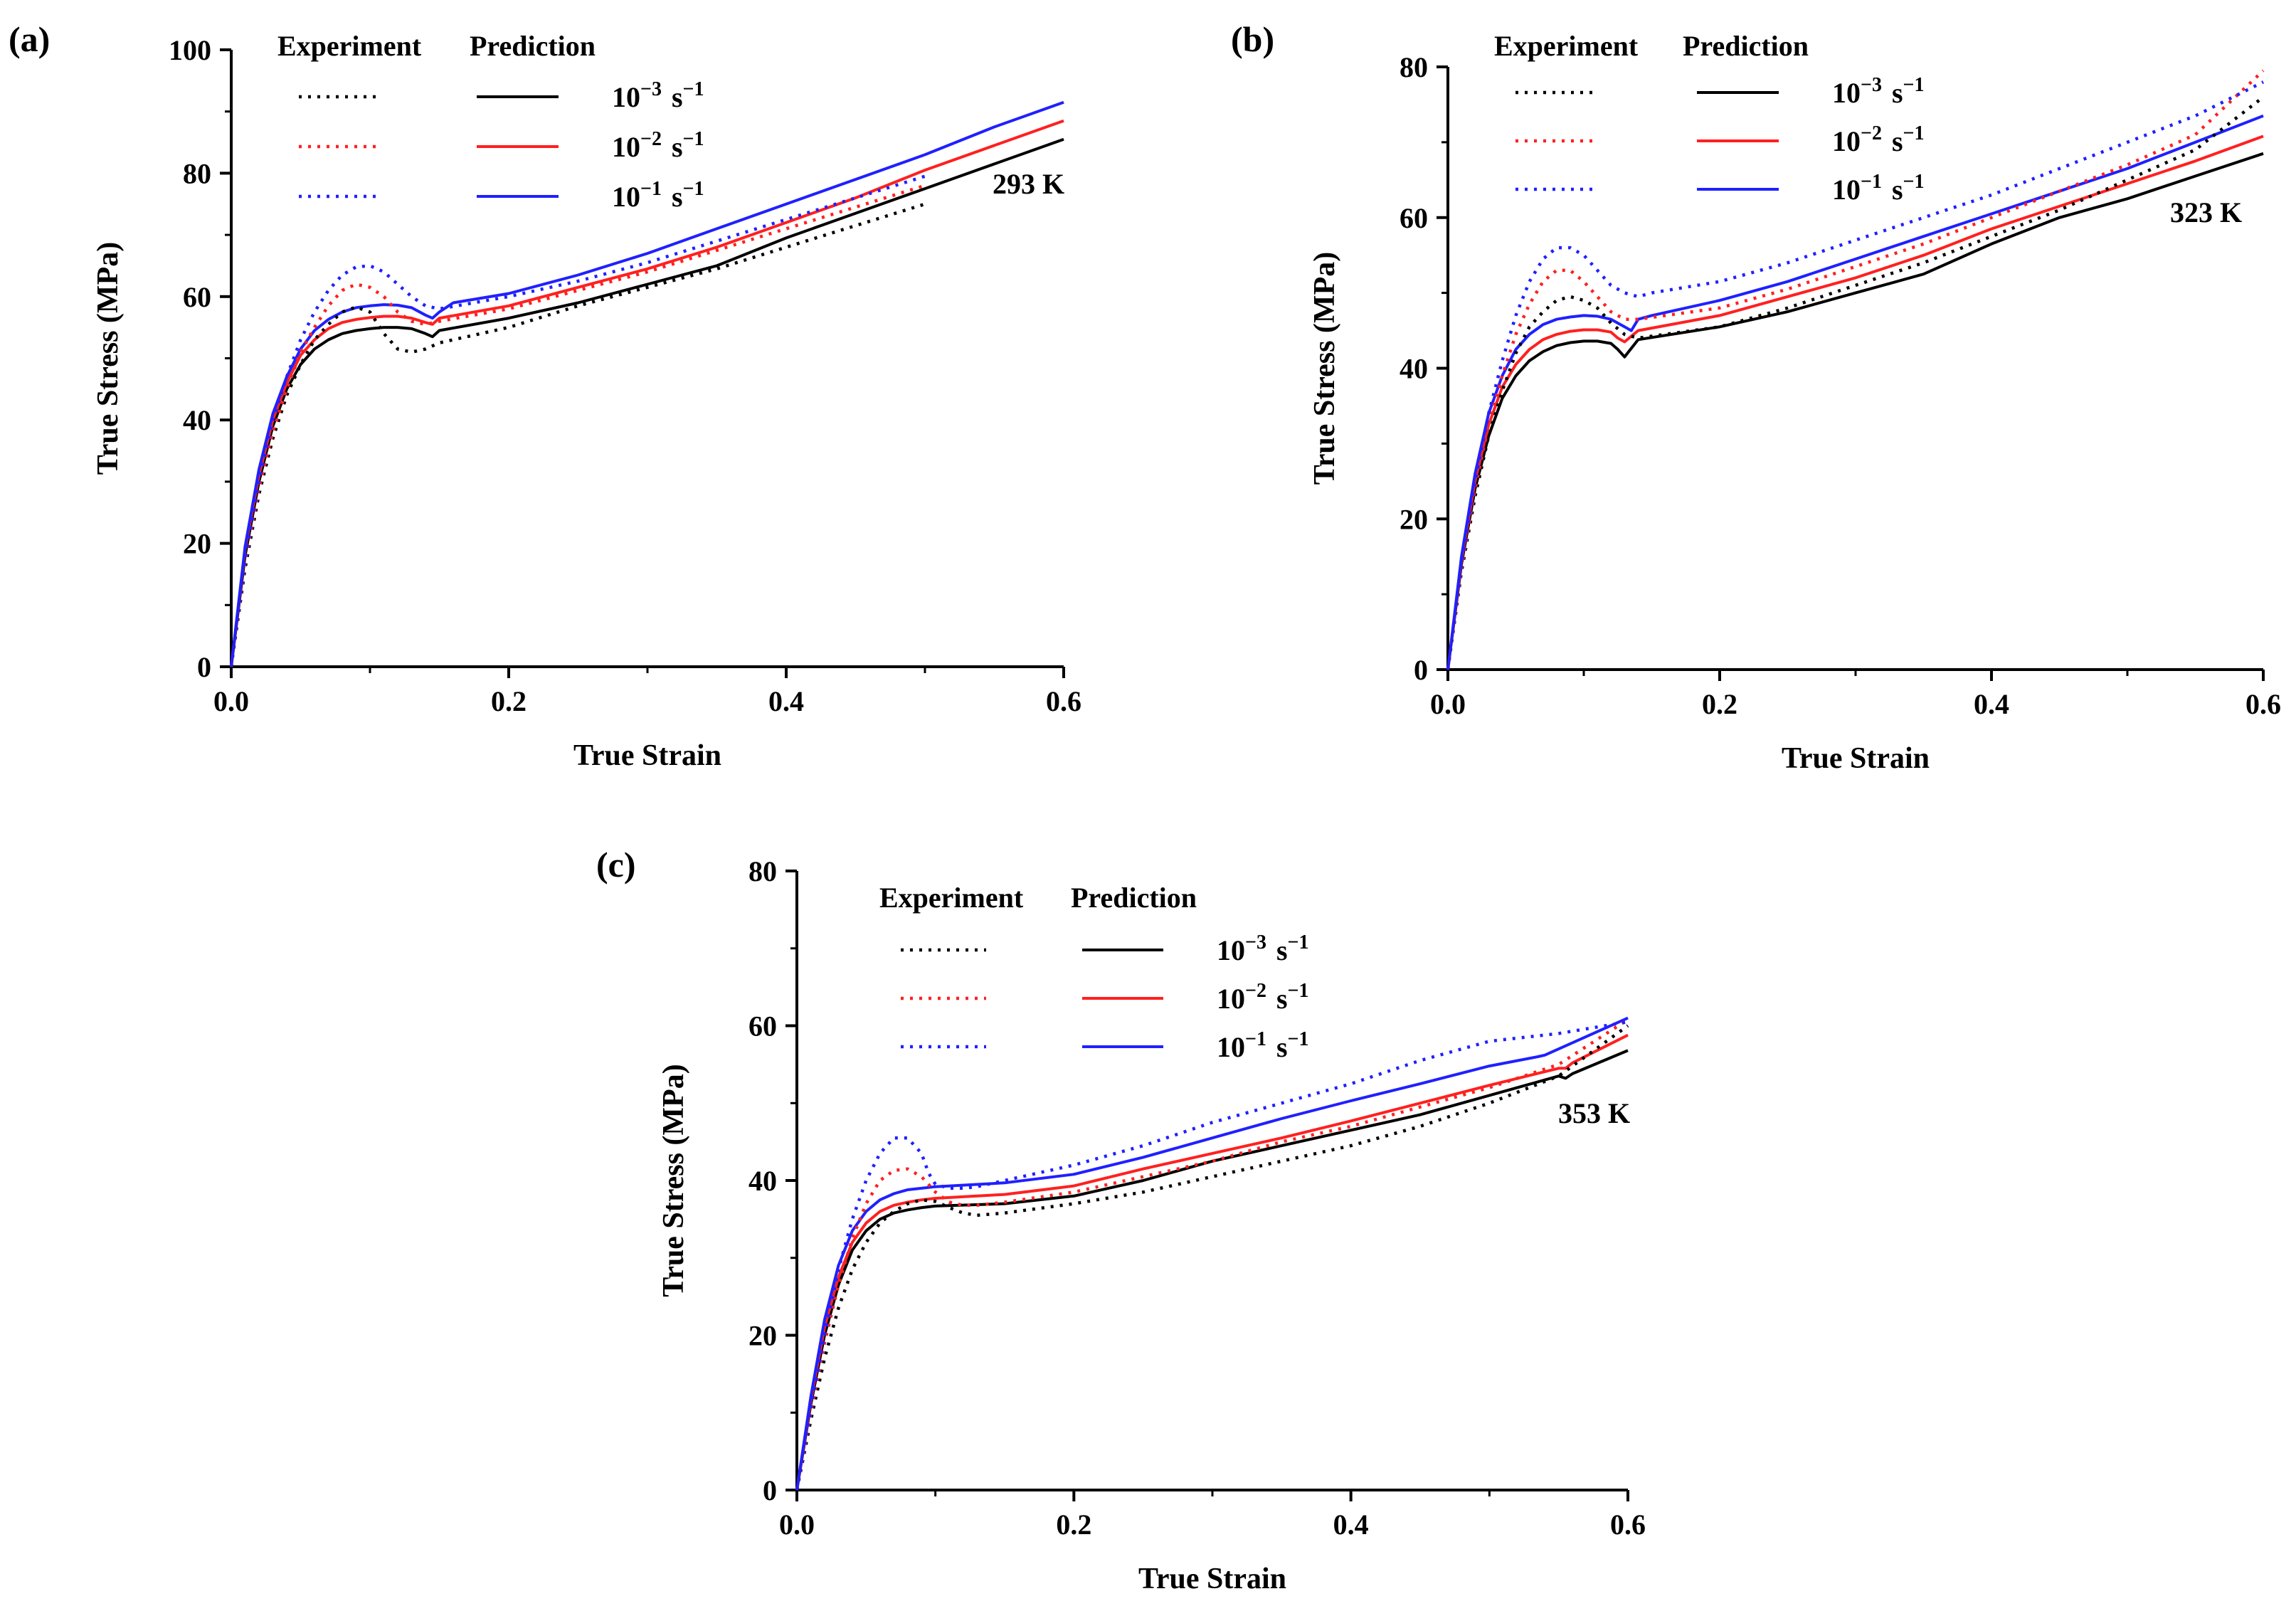 Image resolution: width=2296 pixels, height=1611 pixels. Describe the element at coordinates (190, 50) in the screenshot. I see `y-tick-label: 100` at that location.